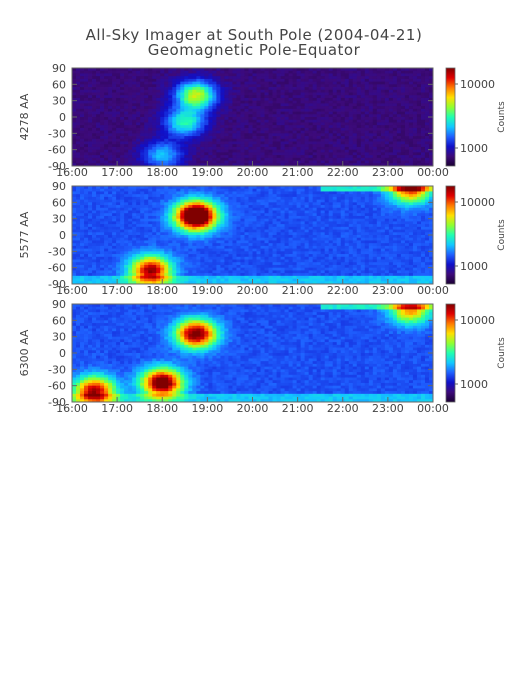 The image size is (510, 680). Describe the element at coordinates (254, 50) in the screenshot. I see `figure-subtitle: Geomagnetic Pole-Equator` at that location.